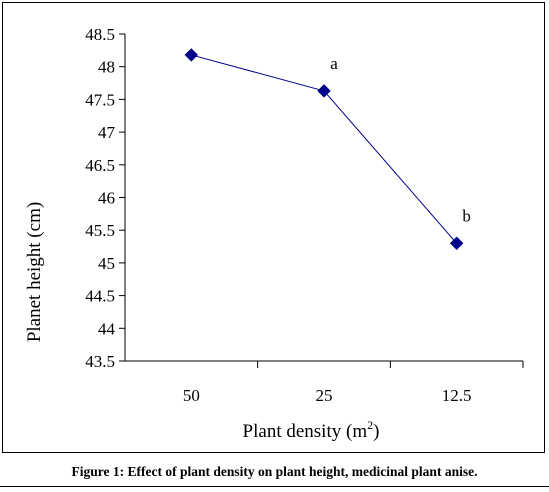 This screenshot has width=549, height=492. Describe the element at coordinates (100, 296) in the screenshot. I see `y-tick-label: 44.5` at that location.